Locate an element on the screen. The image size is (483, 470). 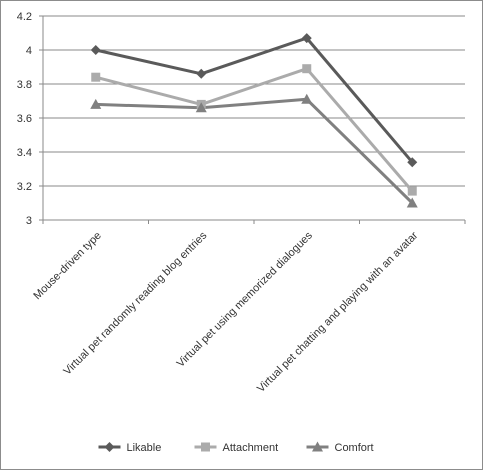
y-tick-labels: 3 3.2 3.4 3.6 3.8 4 4.2 is located at coordinates (24, 119).